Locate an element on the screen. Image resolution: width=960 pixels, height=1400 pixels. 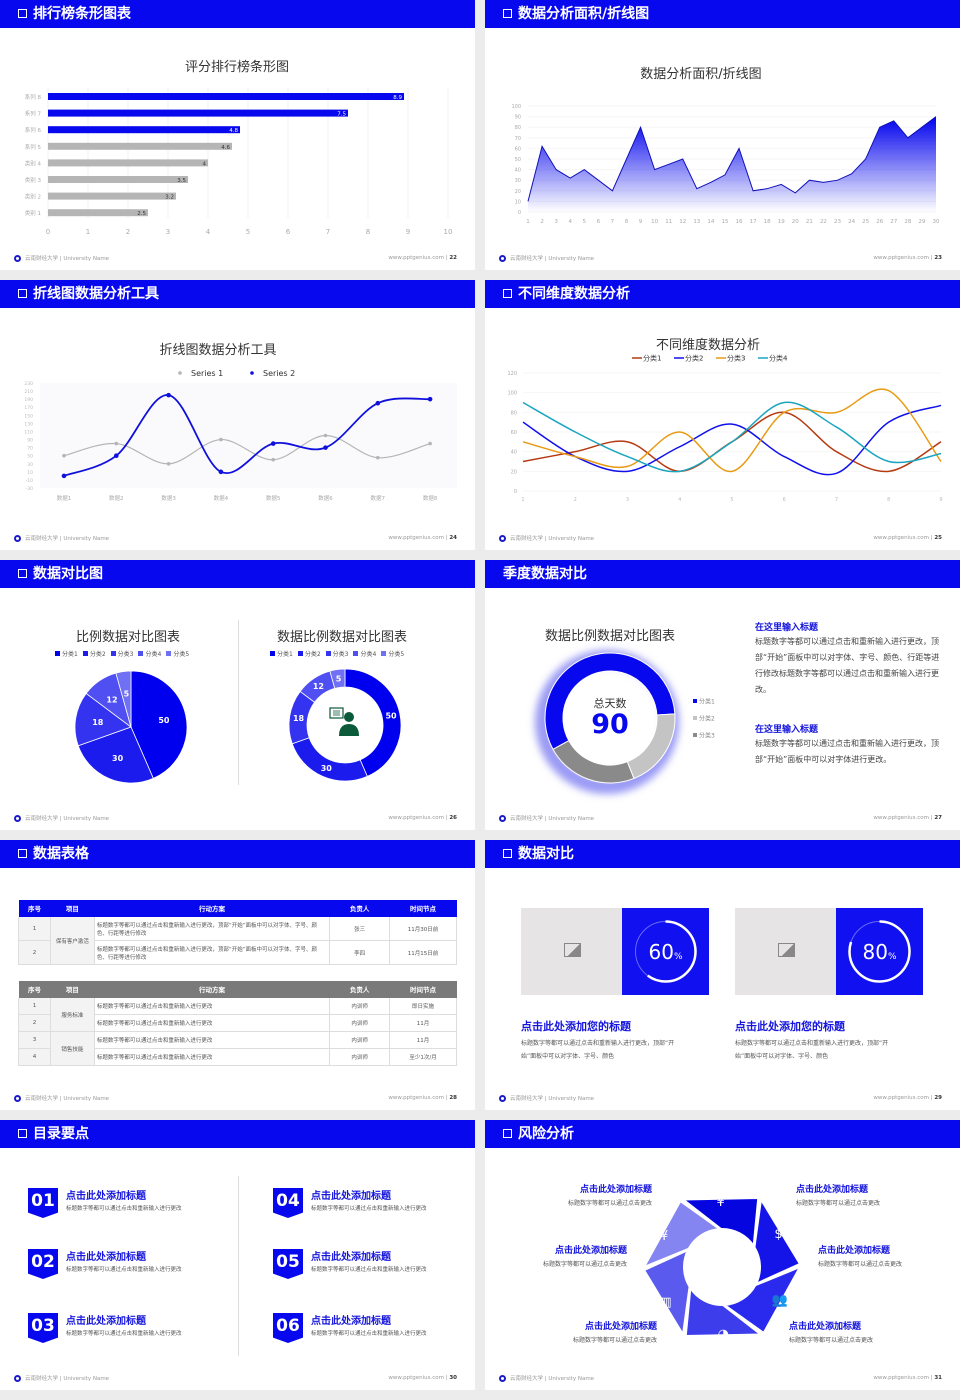
x-tick-label: 11 is located at coordinates (668, 222).